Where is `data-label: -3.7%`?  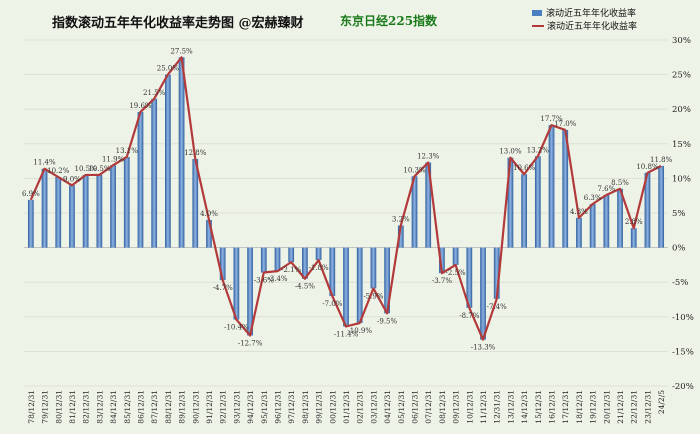
data-label: -3.7% is located at coordinates (442, 281).